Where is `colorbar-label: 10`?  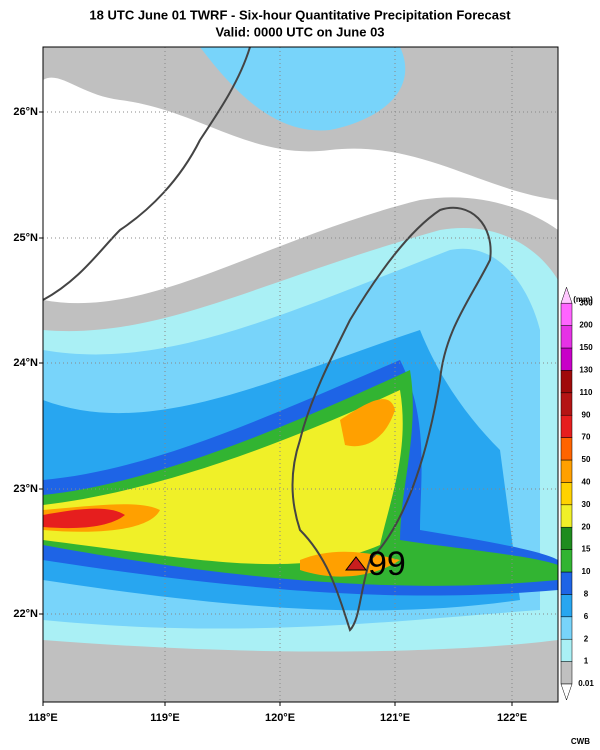
colorbar-label: 10 is located at coordinates (586, 571).